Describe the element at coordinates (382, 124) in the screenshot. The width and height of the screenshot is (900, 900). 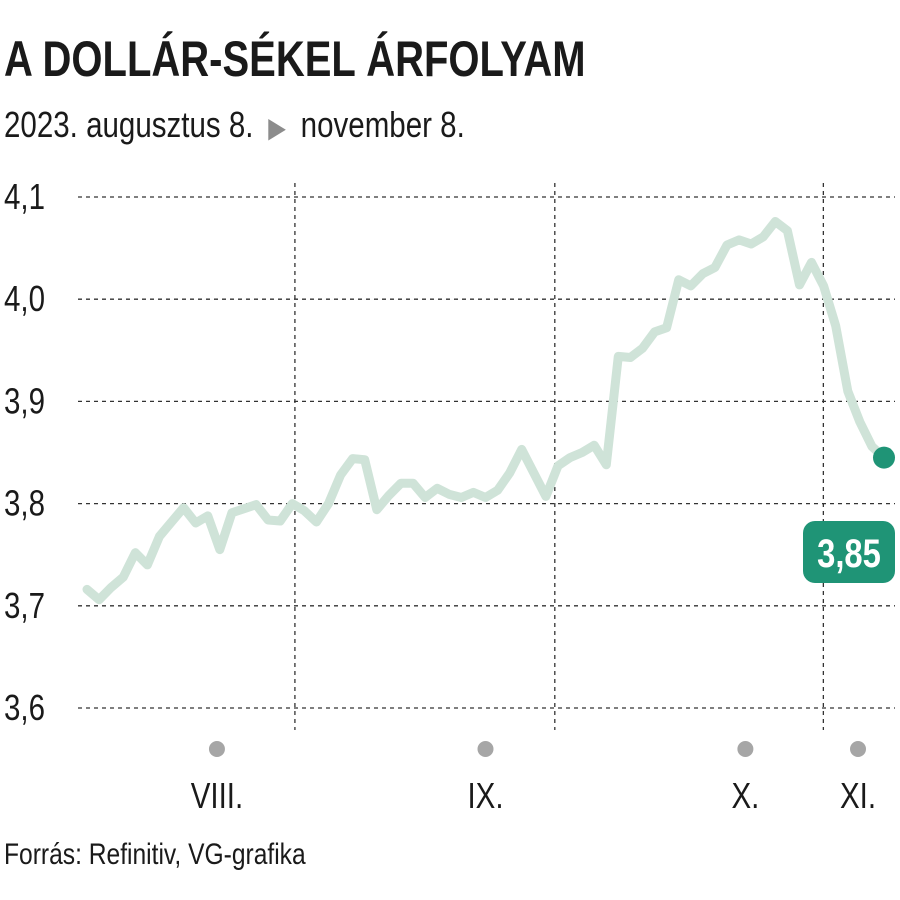
I see `date-range-end: november 8.` at that location.